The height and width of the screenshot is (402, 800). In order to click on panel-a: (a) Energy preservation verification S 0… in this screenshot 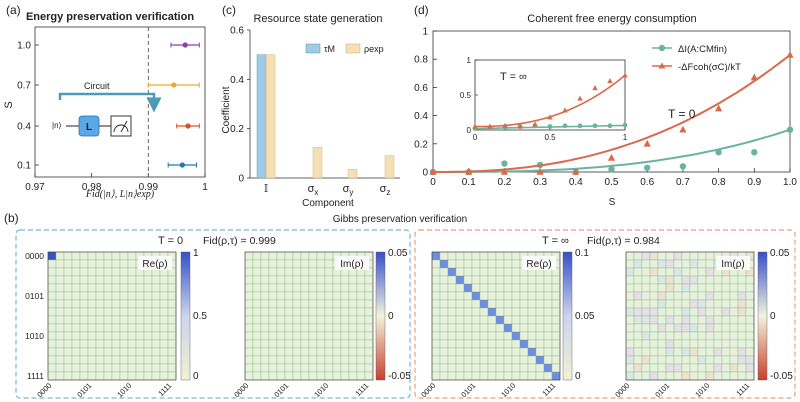, I will do `click(105, 101)`.